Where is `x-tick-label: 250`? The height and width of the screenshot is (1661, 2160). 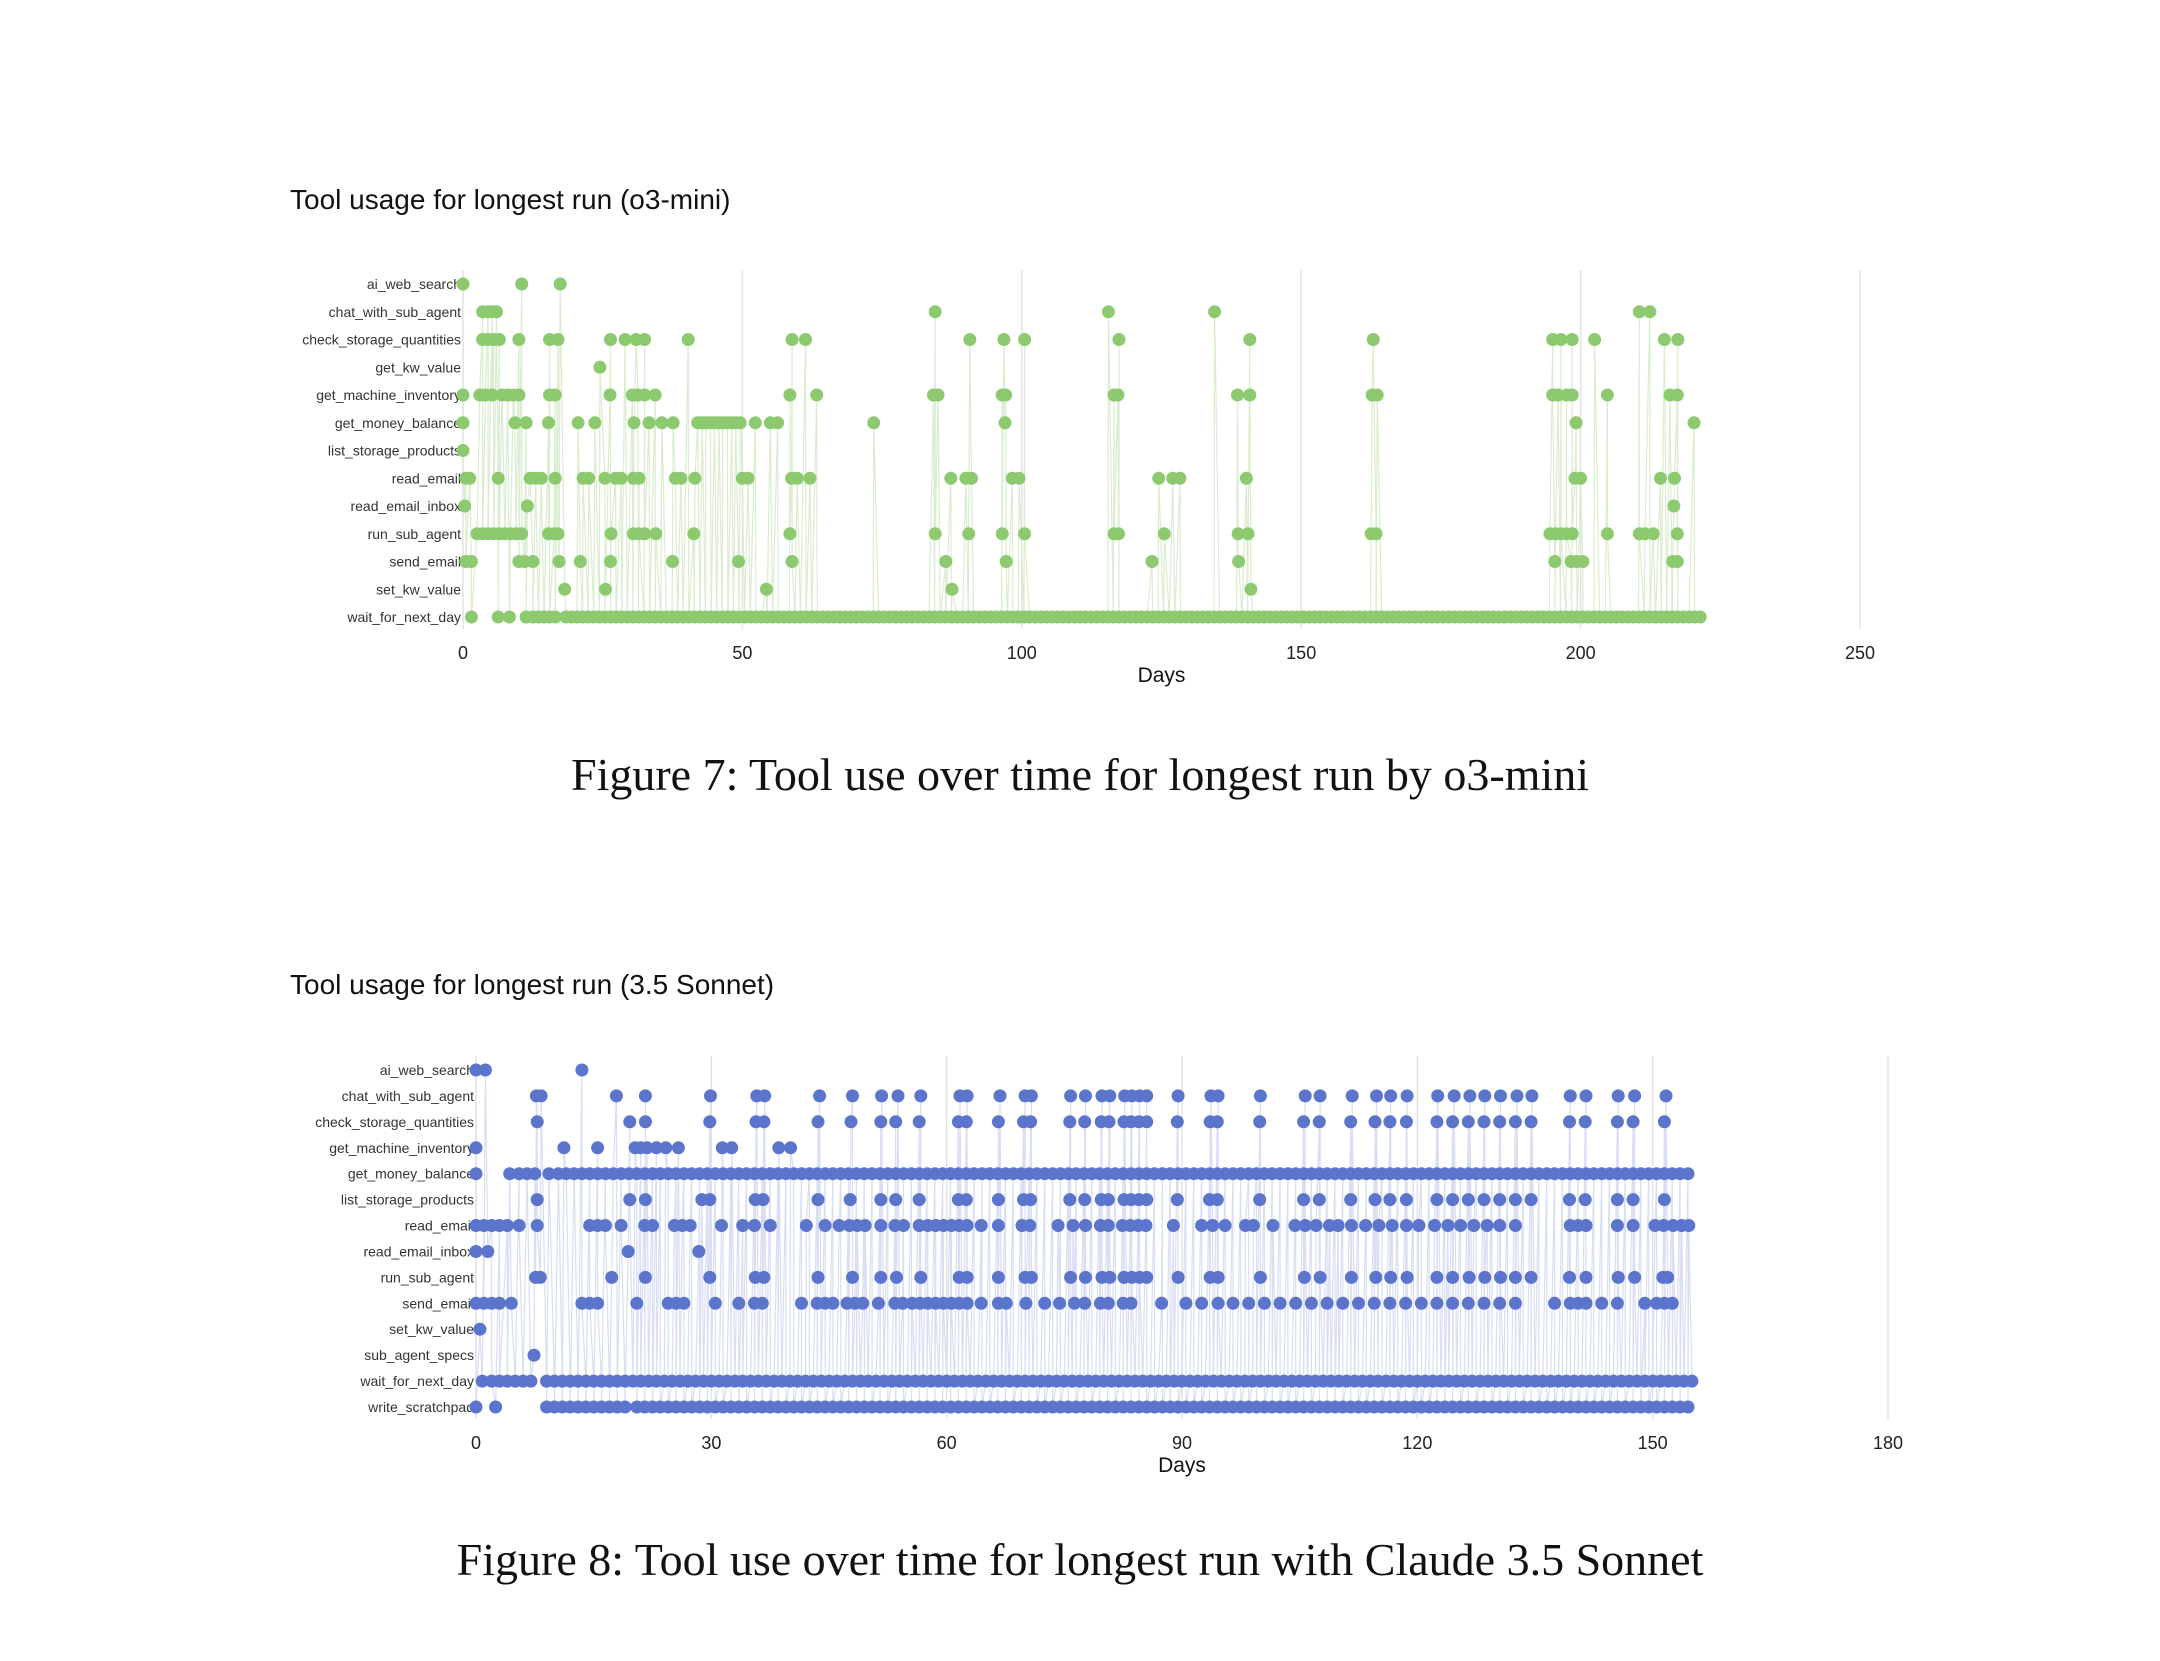
x-tick-label: 250 is located at coordinates (1860, 653).